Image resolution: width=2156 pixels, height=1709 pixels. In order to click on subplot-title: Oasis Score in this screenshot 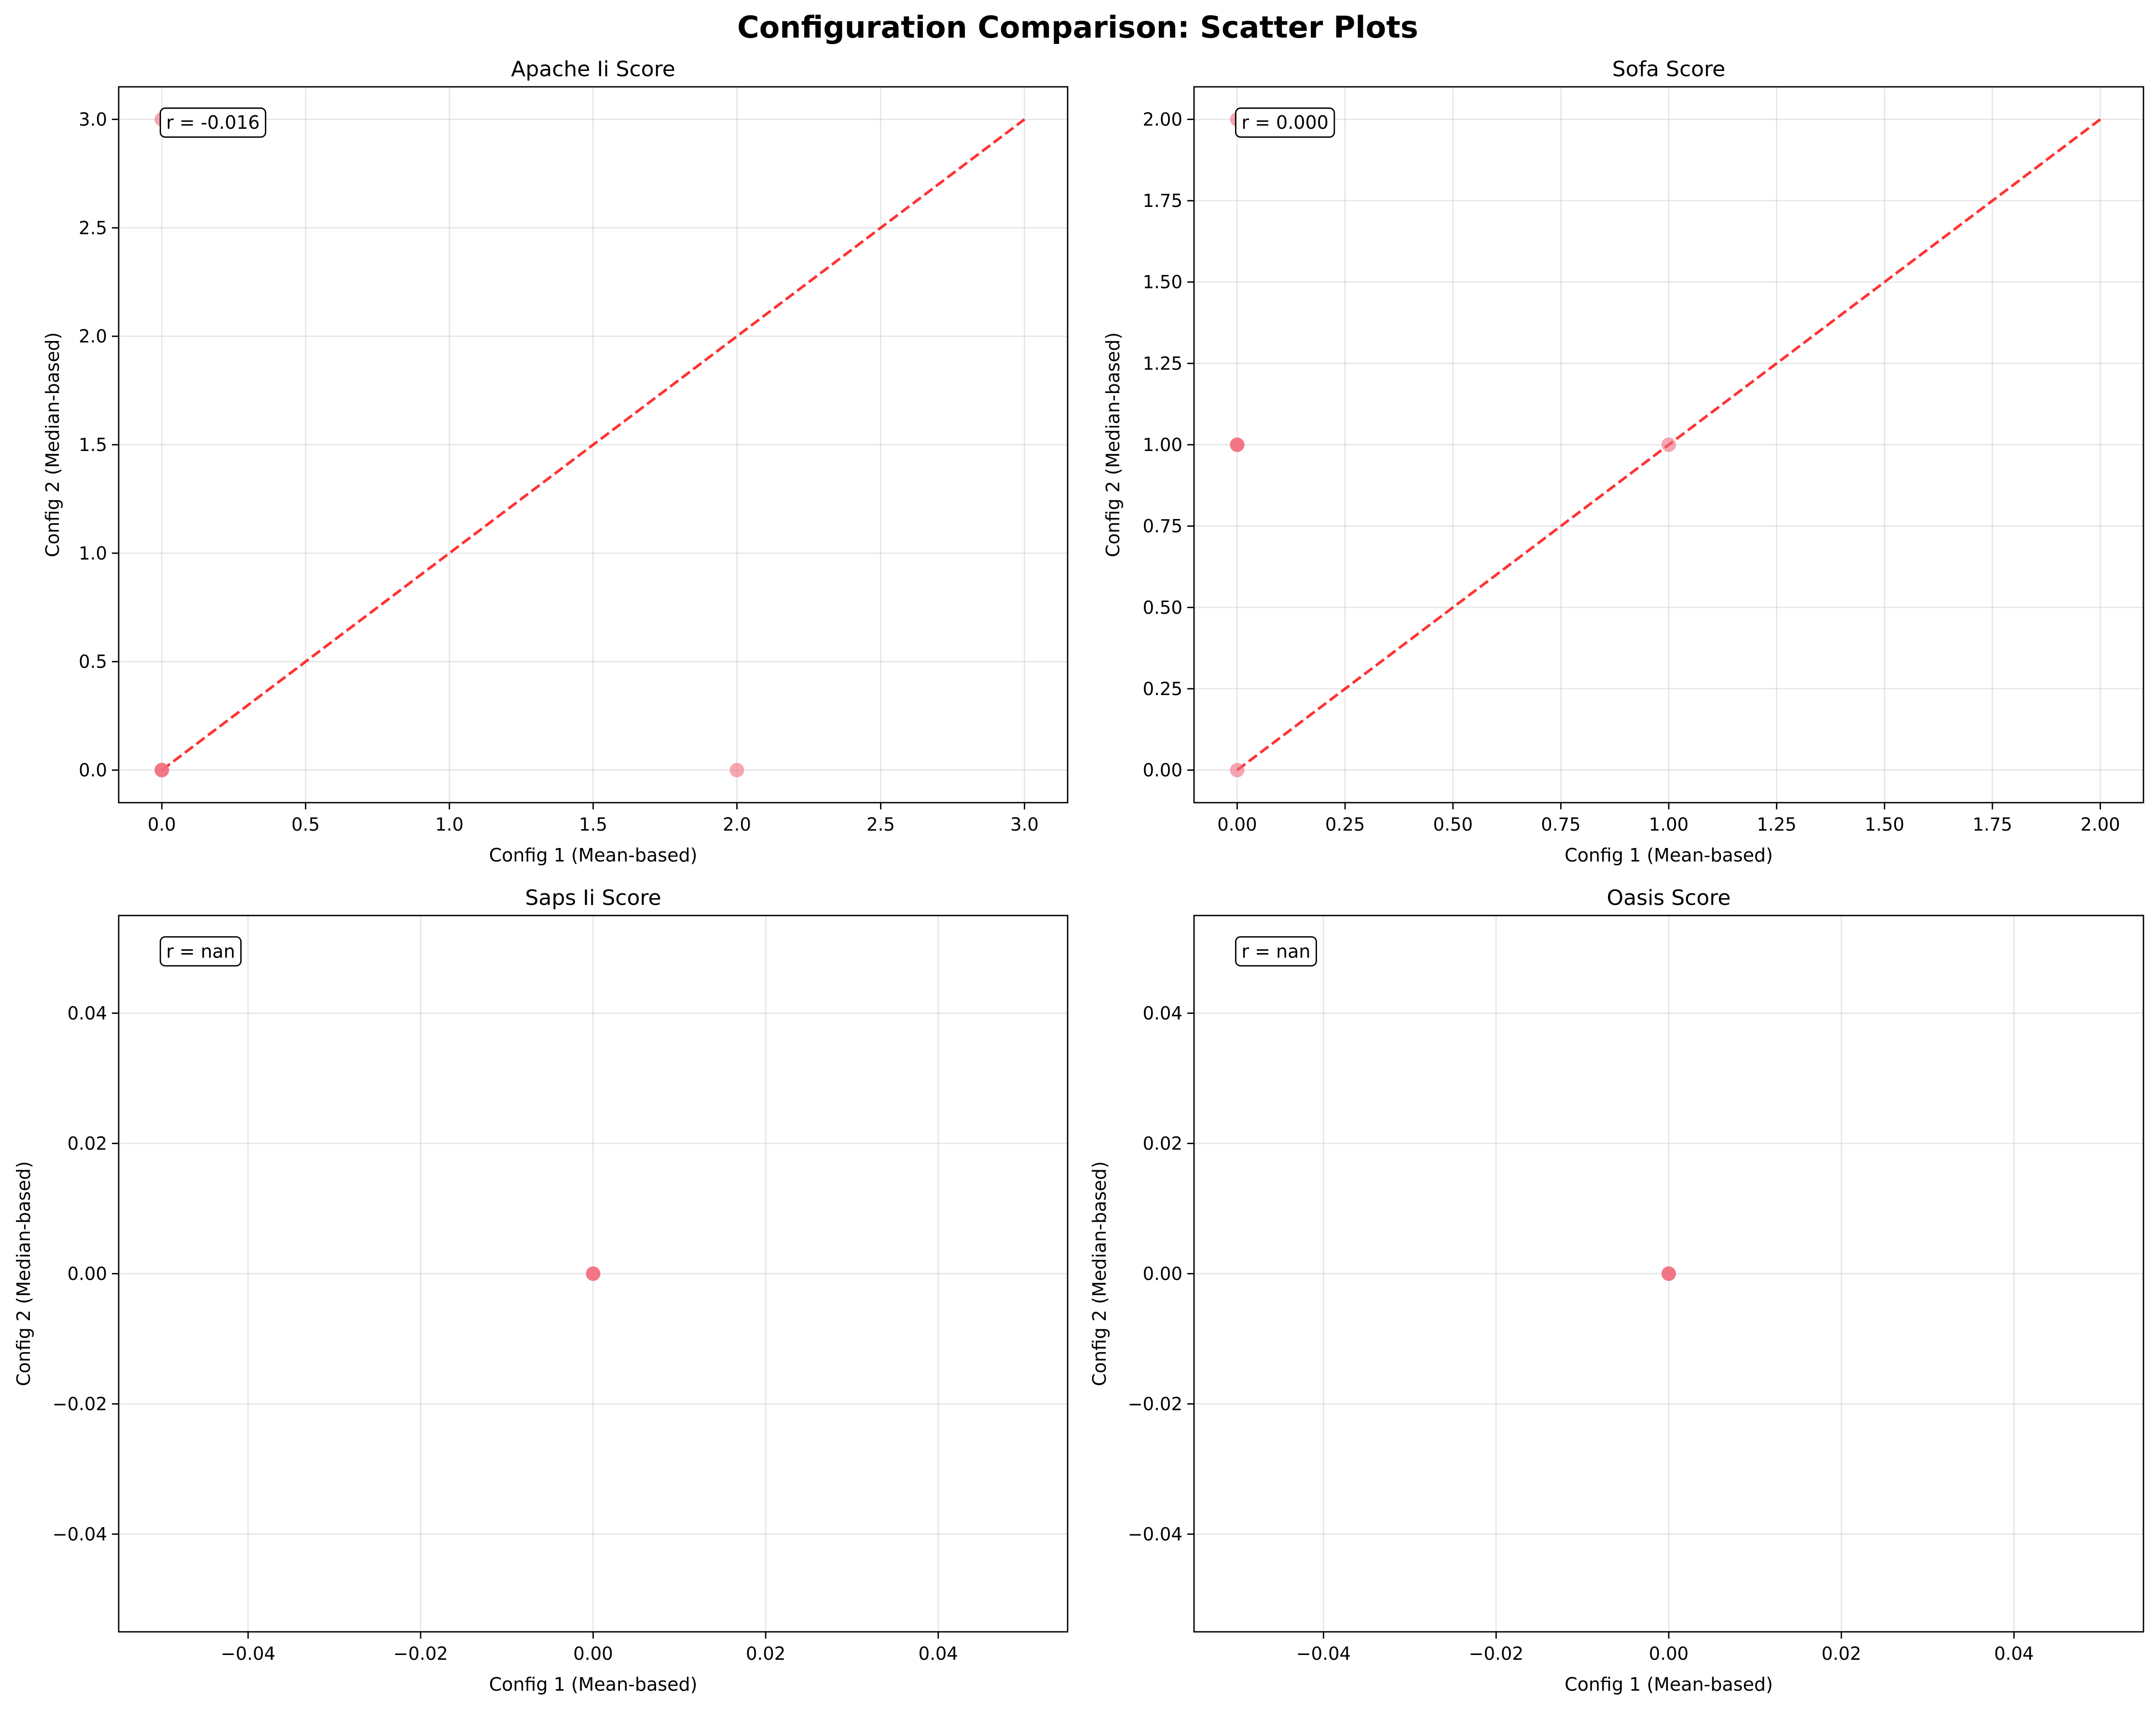, I will do `click(1669, 898)`.